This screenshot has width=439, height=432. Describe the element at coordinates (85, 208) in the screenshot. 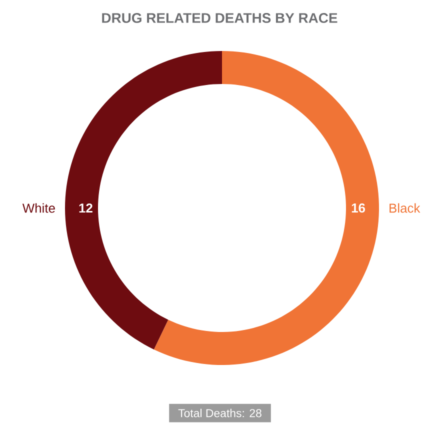

I see `data-label: 12` at that location.